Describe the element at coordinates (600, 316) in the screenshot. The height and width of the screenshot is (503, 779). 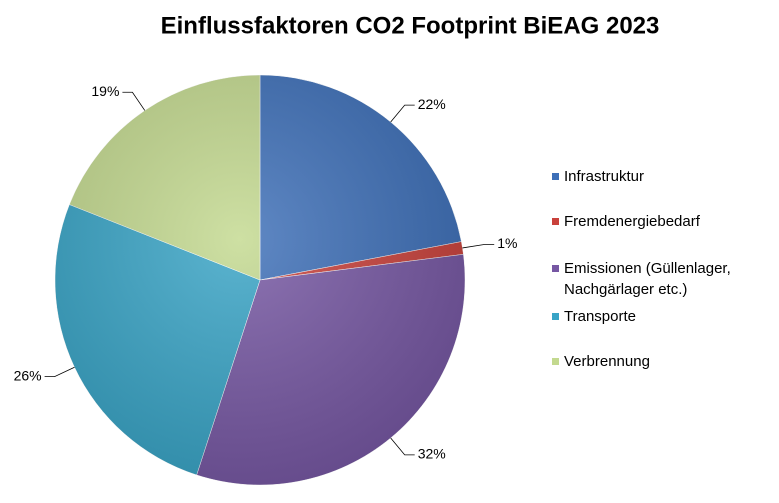
I see `legend-label: Transporte` at that location.